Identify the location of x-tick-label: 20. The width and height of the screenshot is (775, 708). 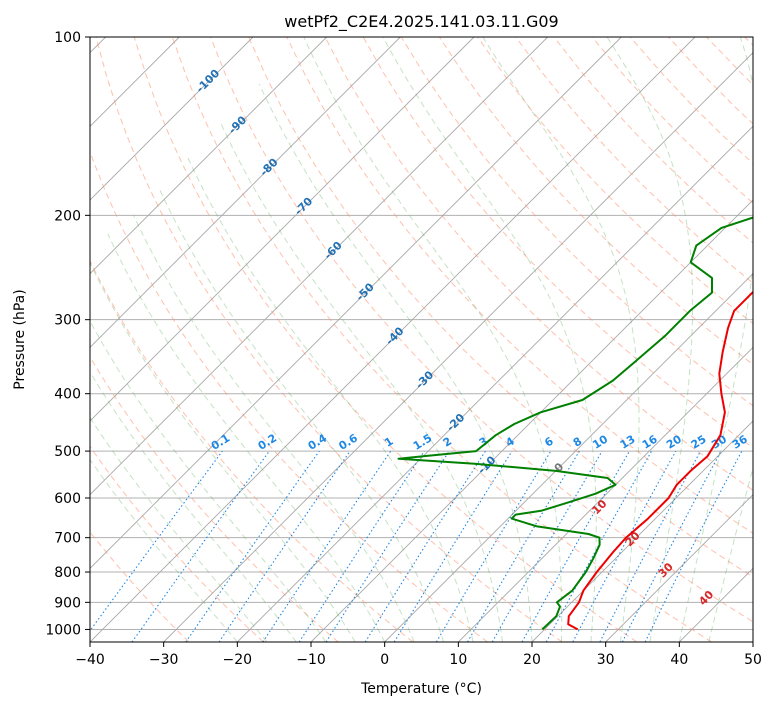
(532, 660).